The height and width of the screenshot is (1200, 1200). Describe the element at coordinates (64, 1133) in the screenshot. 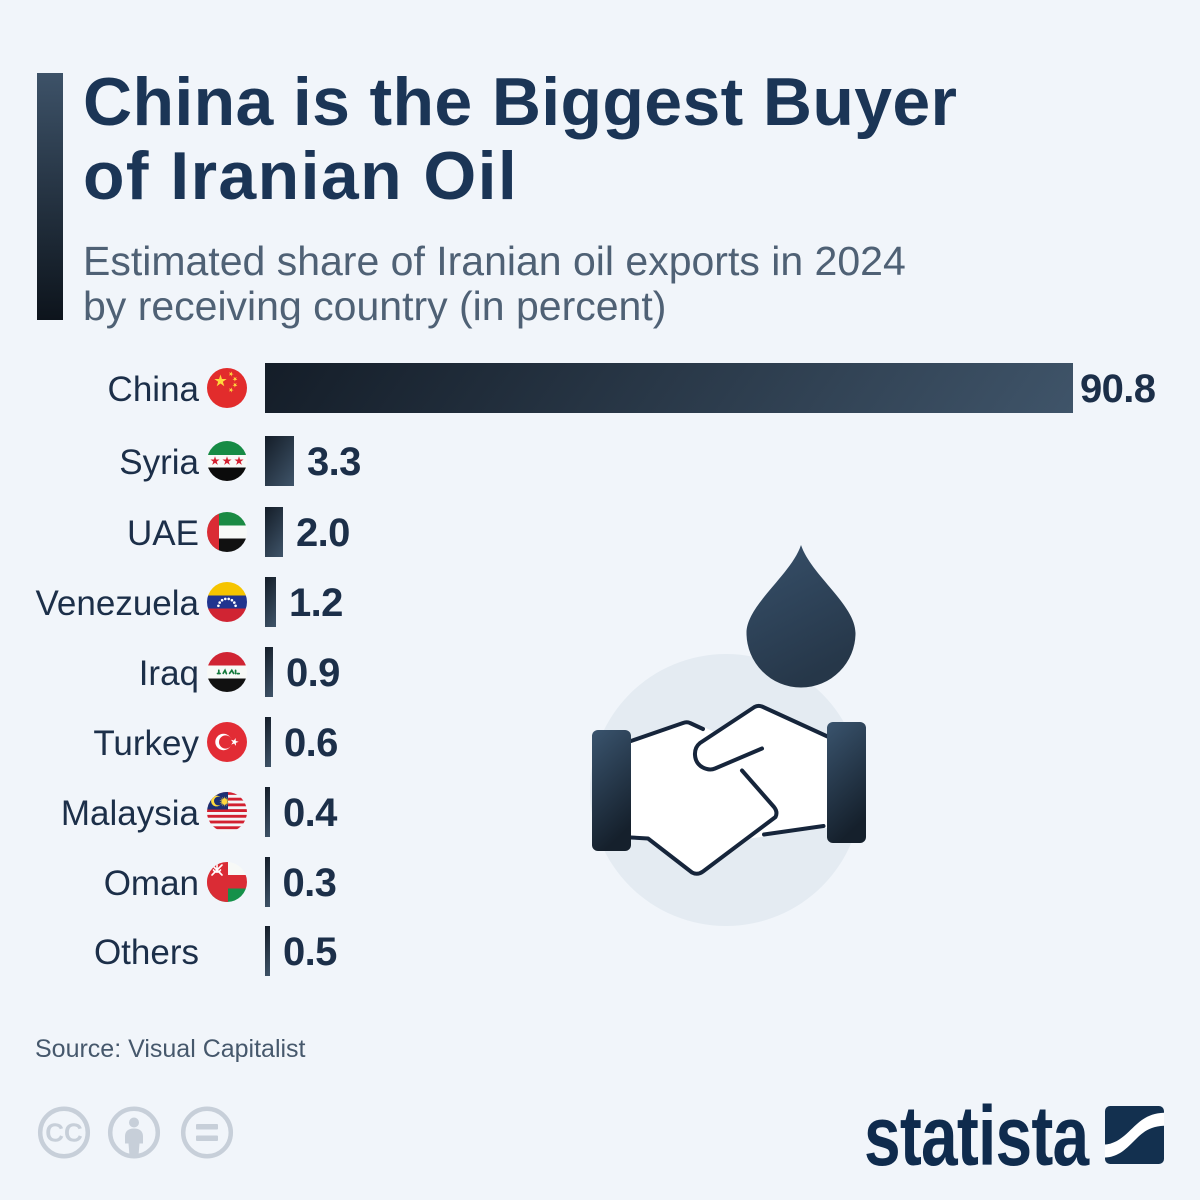

I see `svg-text: CC` at that location.